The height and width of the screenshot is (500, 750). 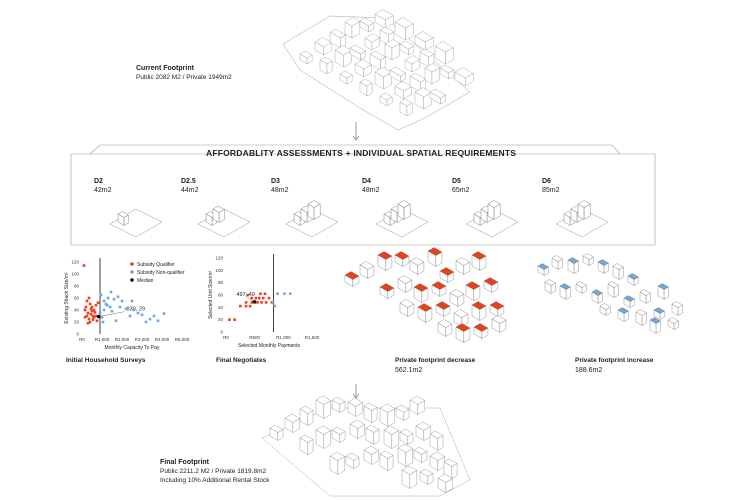 I want to click on unit-code-d4: D4, so click(x=366, y=181).